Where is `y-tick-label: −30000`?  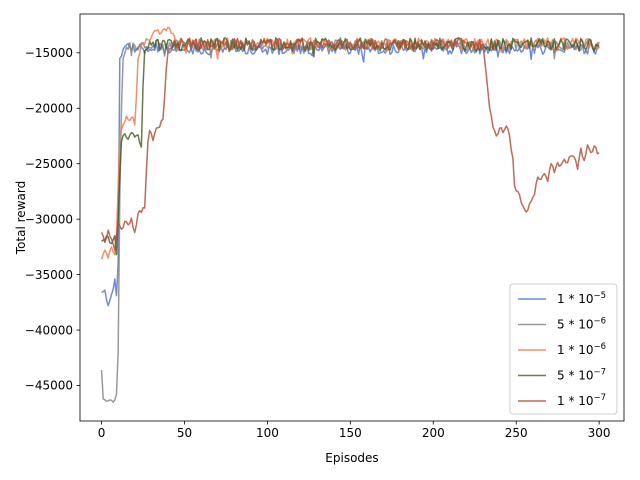
y-tick-label: −30000 is located at coordinates (49, 219).